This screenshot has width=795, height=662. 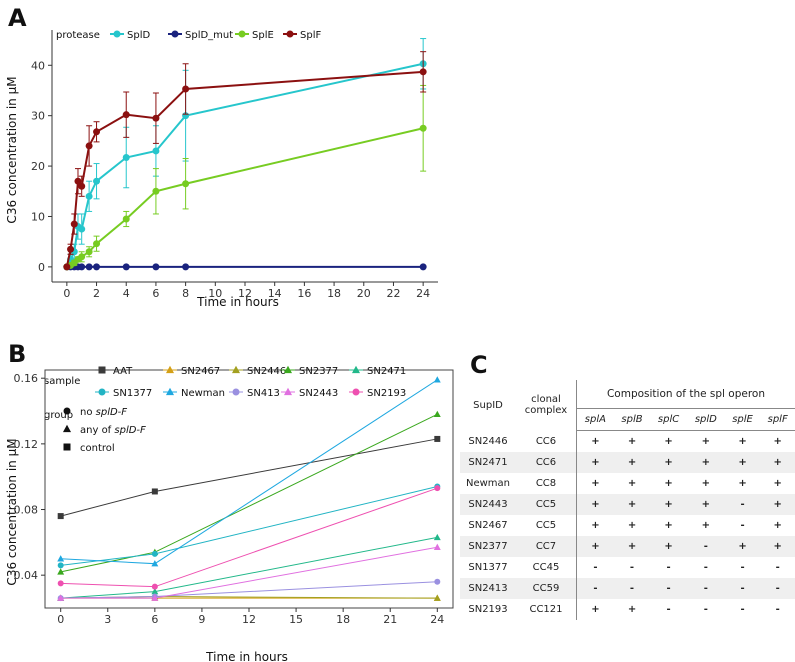 I want to click on chart-b-group-label-plain: control, so click(x=97, y=448).